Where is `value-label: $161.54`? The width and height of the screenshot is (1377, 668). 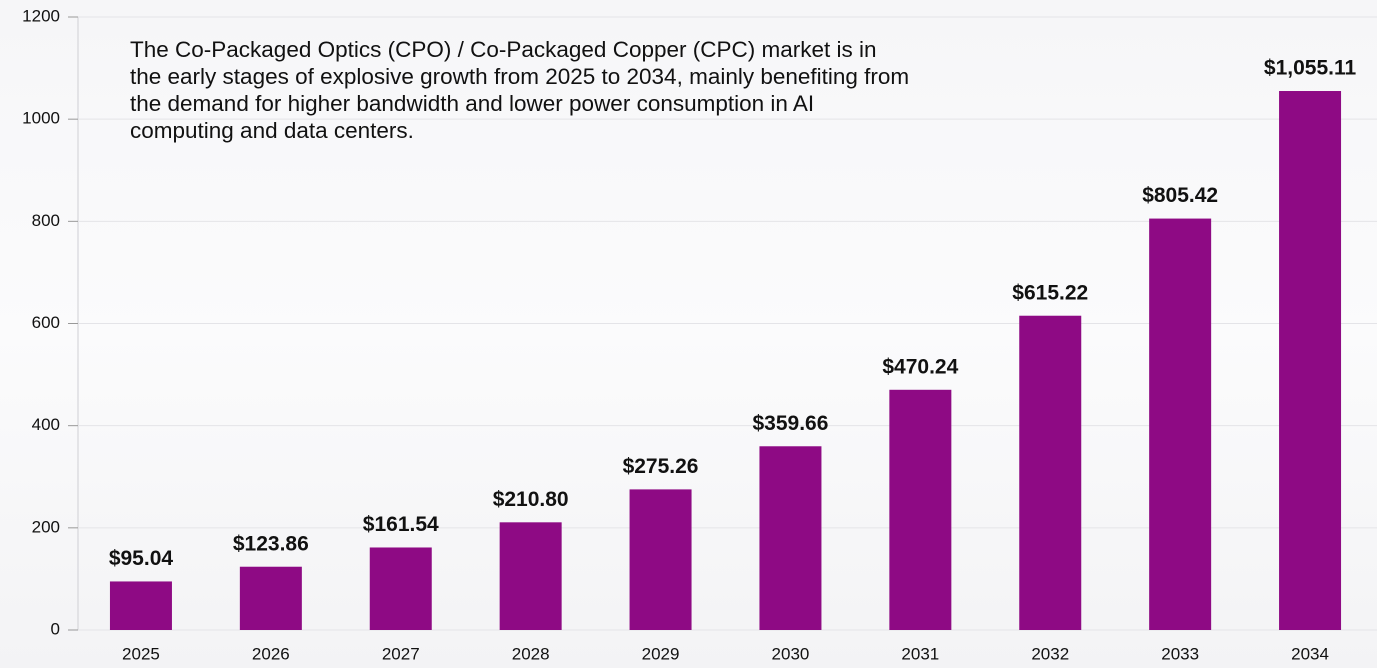
value-label: $161.54 is located at coordinates (401, 524).